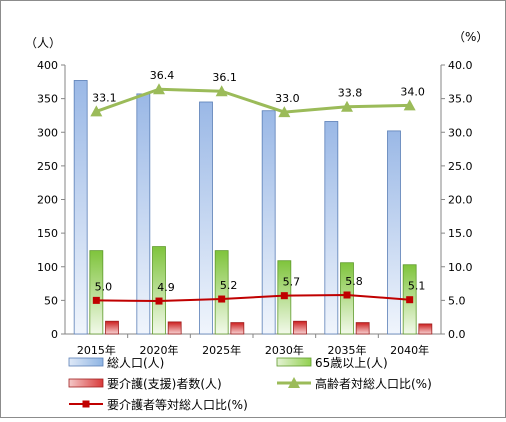 The width and height of the screenshot is (506, 422). What do you see at coordinates (43, 43) in the screenshot?
I see `left-axis-unit-label: （人）` at bounding box center [43, 43].